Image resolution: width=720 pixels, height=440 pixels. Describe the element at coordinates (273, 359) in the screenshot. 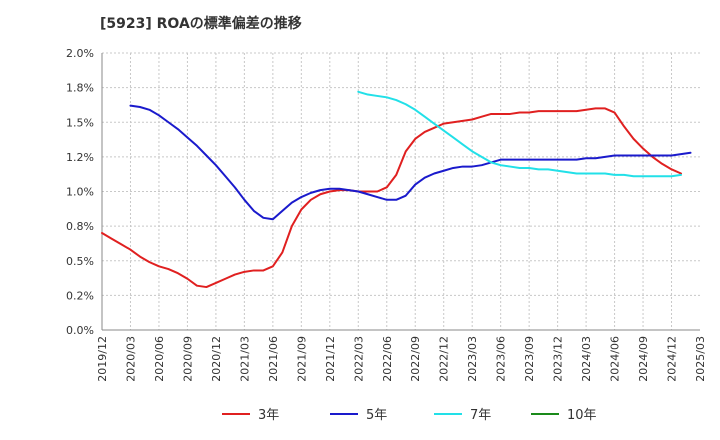

I see `x-tick-label: 2021/06` at that location.